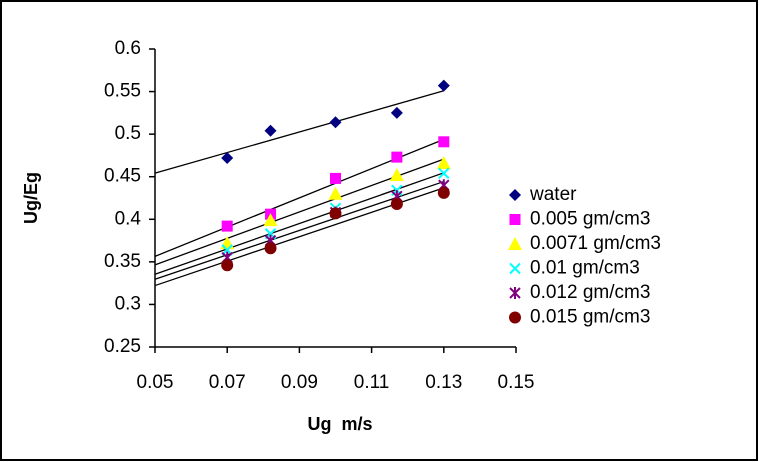 The image size is (759, 462). Describe the element at coordinates (299, 132) in the screenshot. I see `trendline` at that location.